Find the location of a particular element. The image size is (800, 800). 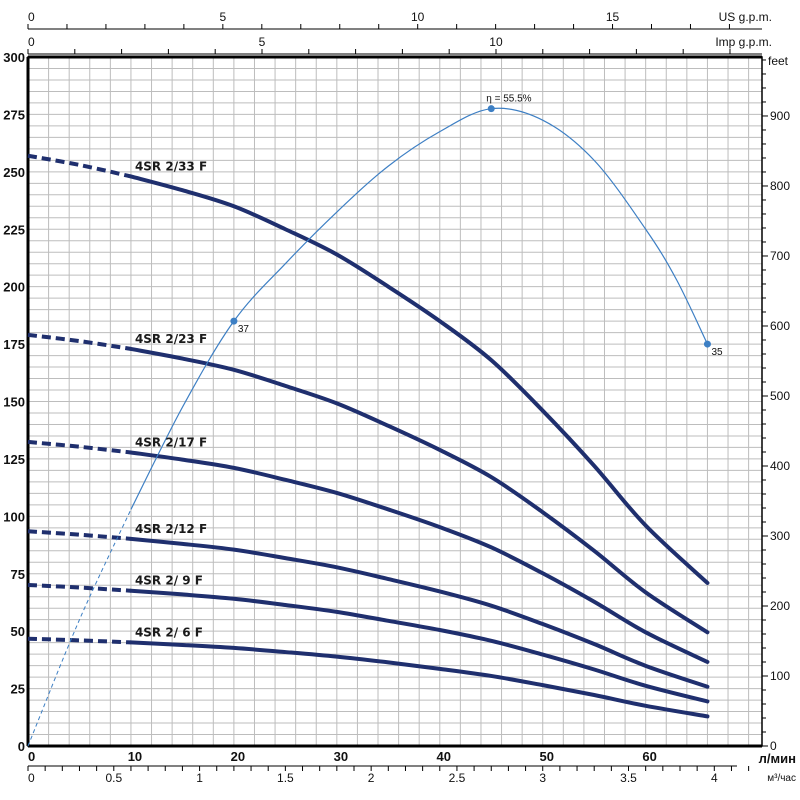

efficiency-point-label: 37 is located at coordinates (244, 329).